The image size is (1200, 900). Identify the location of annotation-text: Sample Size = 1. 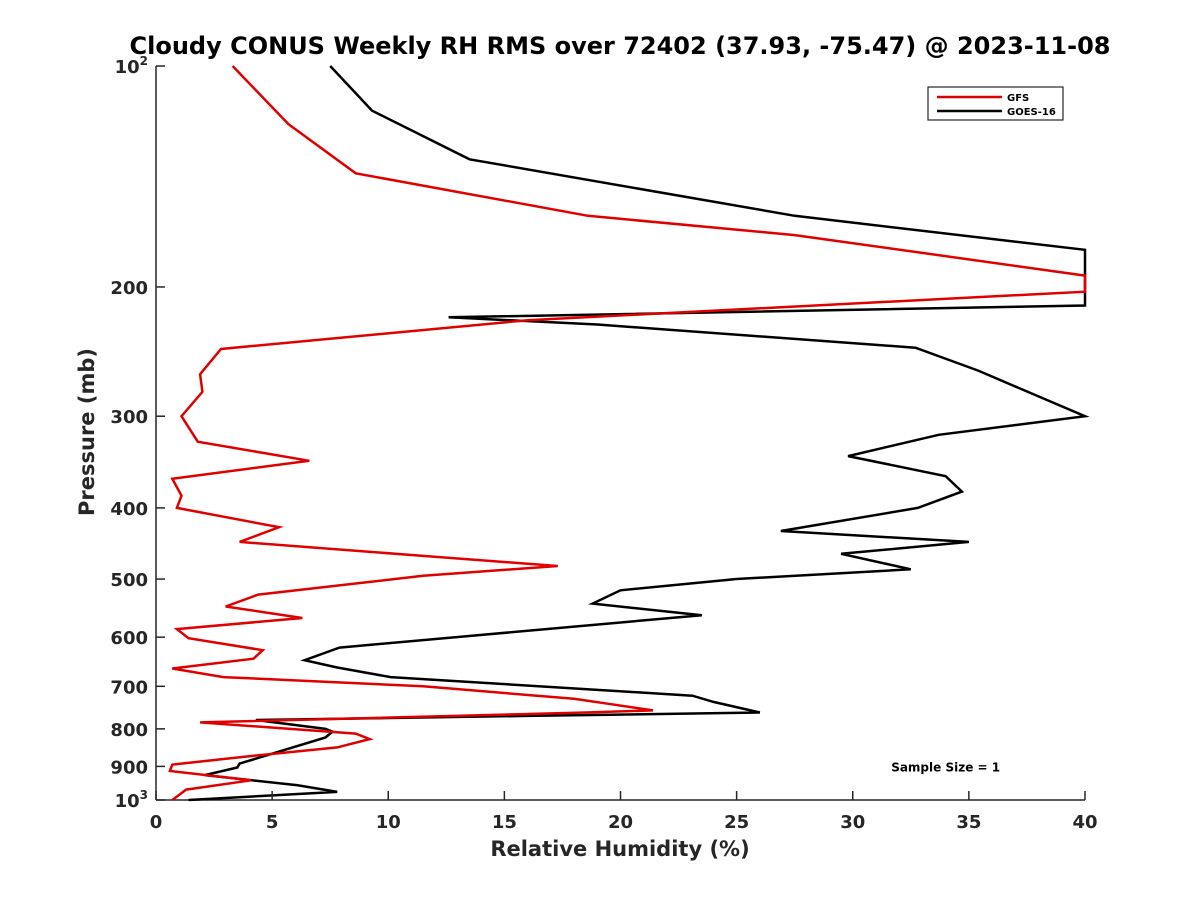
(945, 767).